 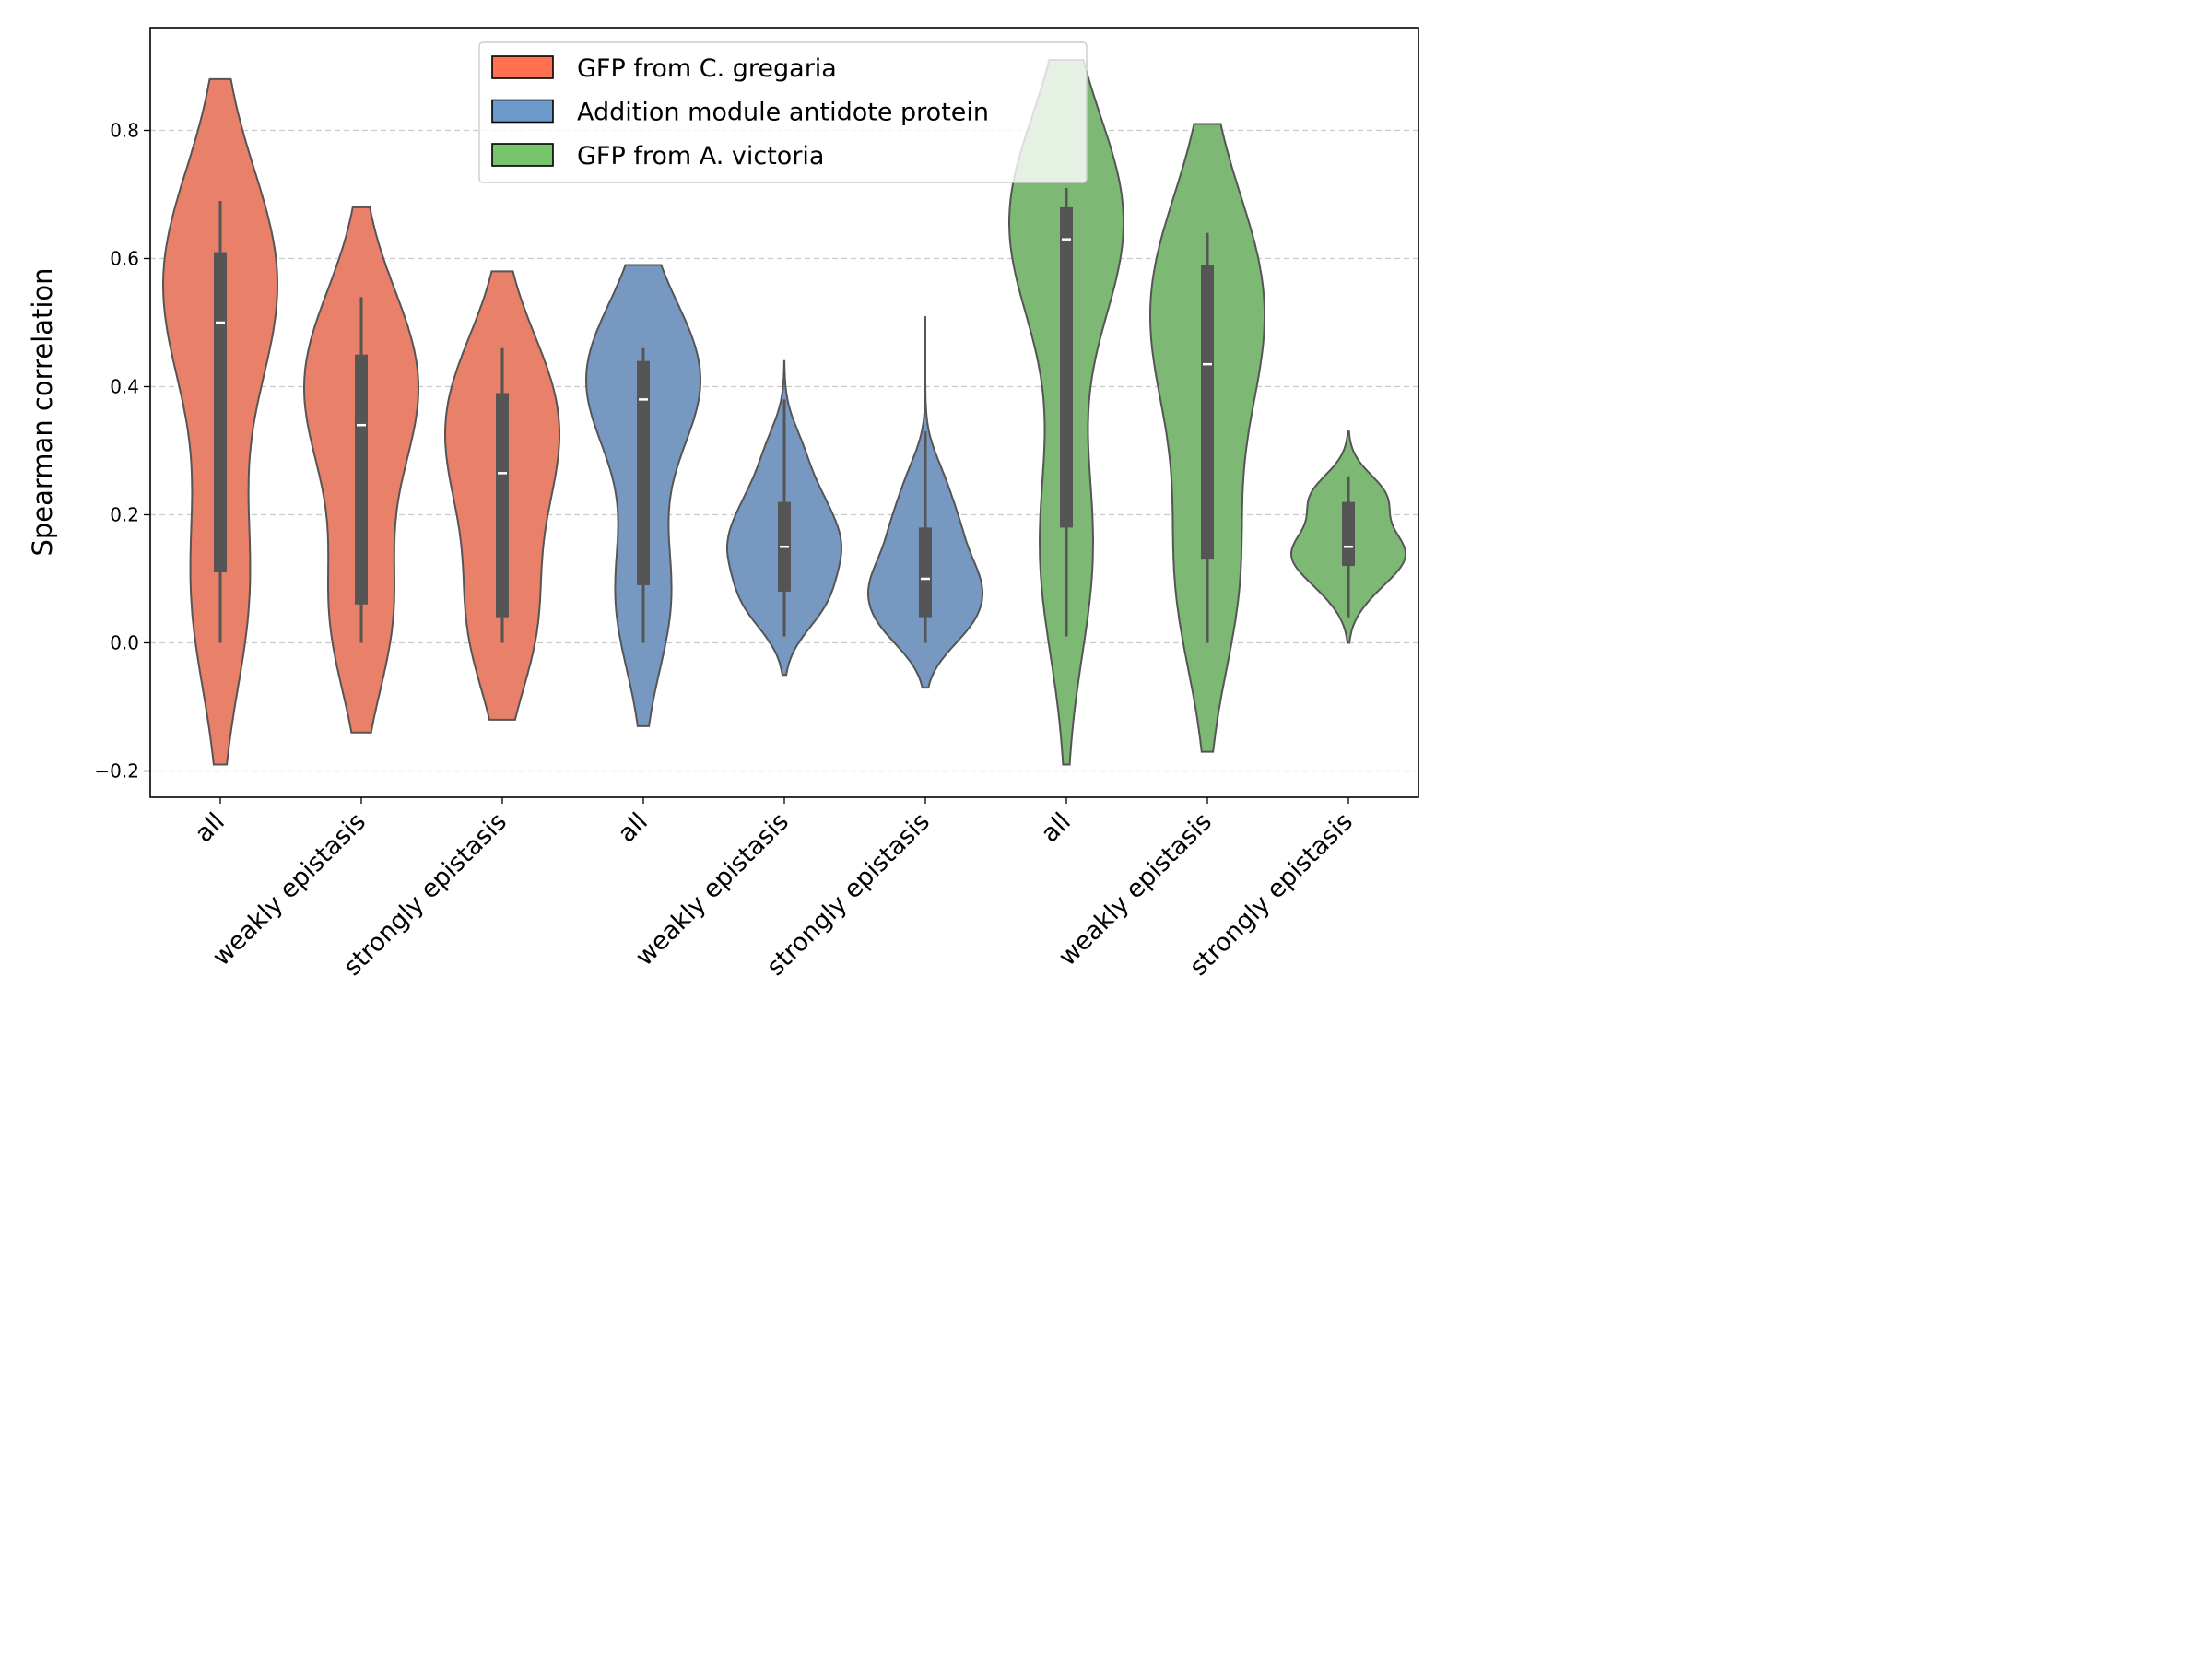 What do you see at coordinates (116, 771) in the screenshot?
I see `y-tick-label: −0.2` at bounding box center [116, 771].